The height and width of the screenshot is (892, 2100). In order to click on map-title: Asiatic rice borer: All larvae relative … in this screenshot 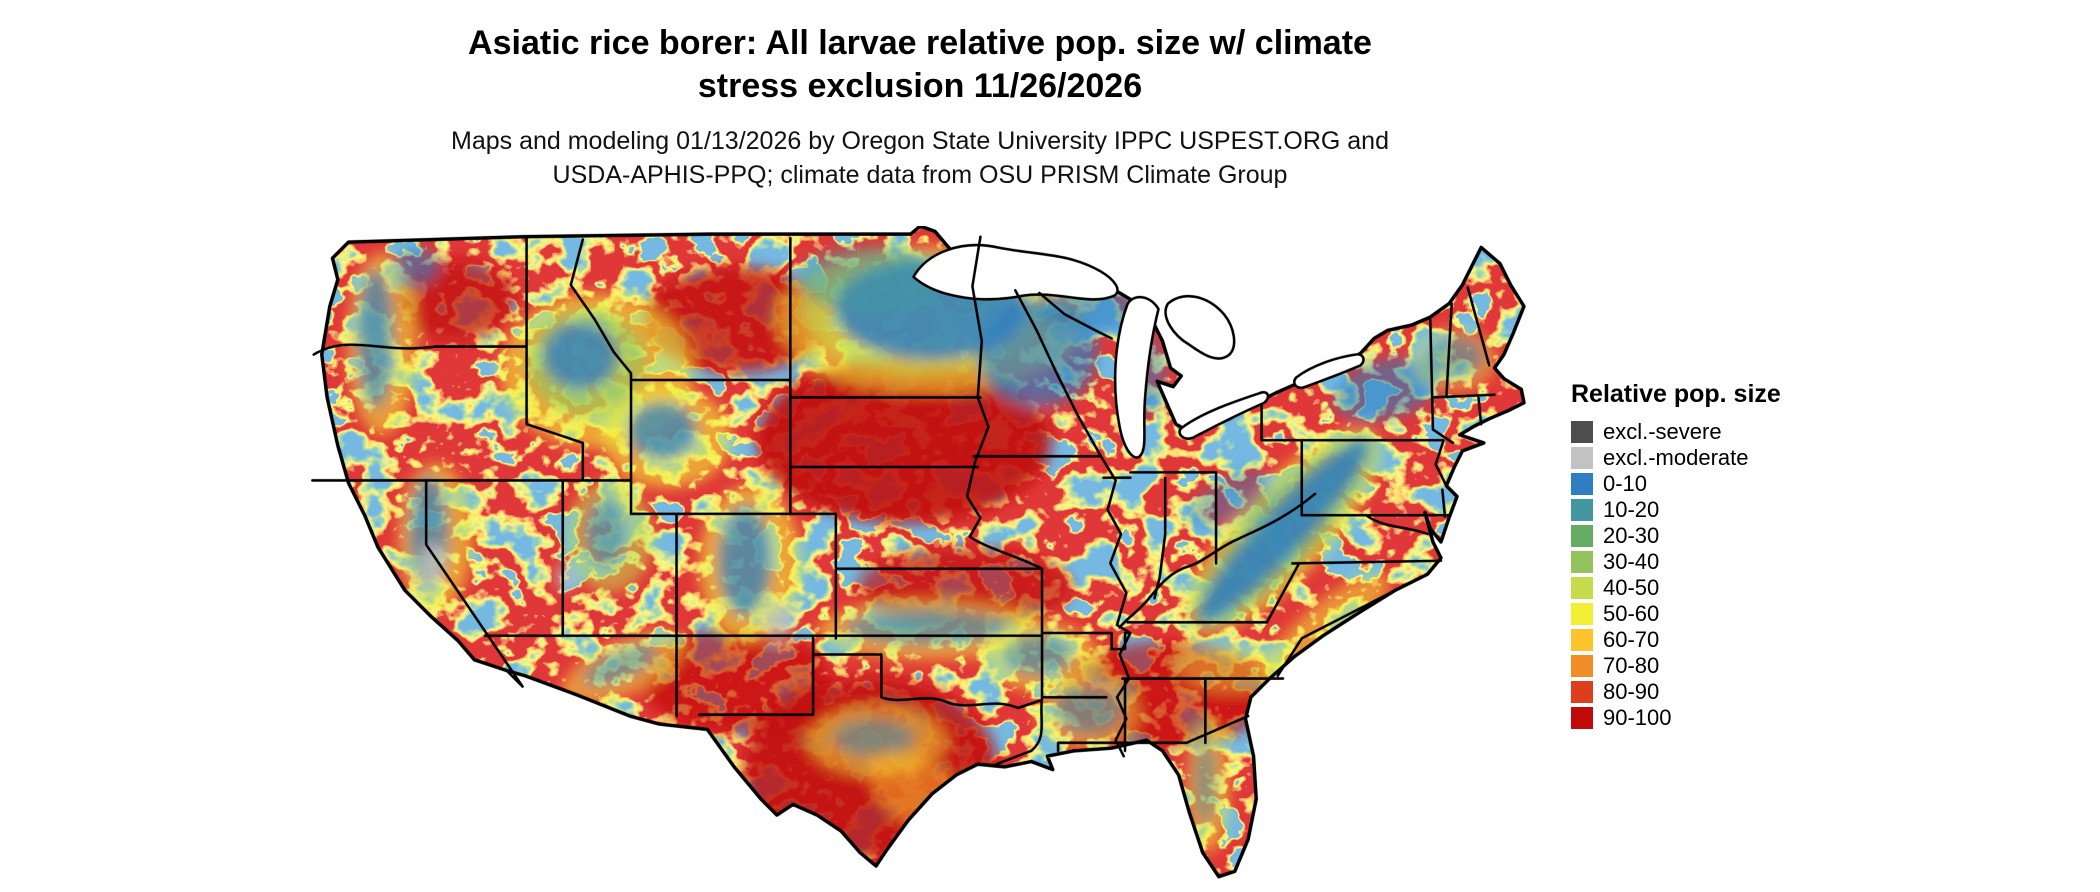, I will do `click(920, 64)`.